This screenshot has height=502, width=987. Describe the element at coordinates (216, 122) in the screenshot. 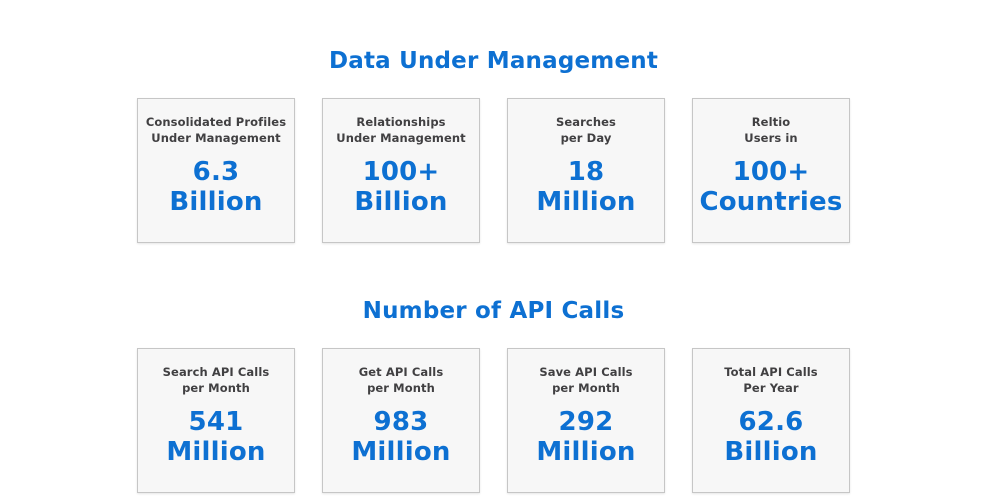

I see `stat-card-label-line1: Consolidated Profiles` at that location.